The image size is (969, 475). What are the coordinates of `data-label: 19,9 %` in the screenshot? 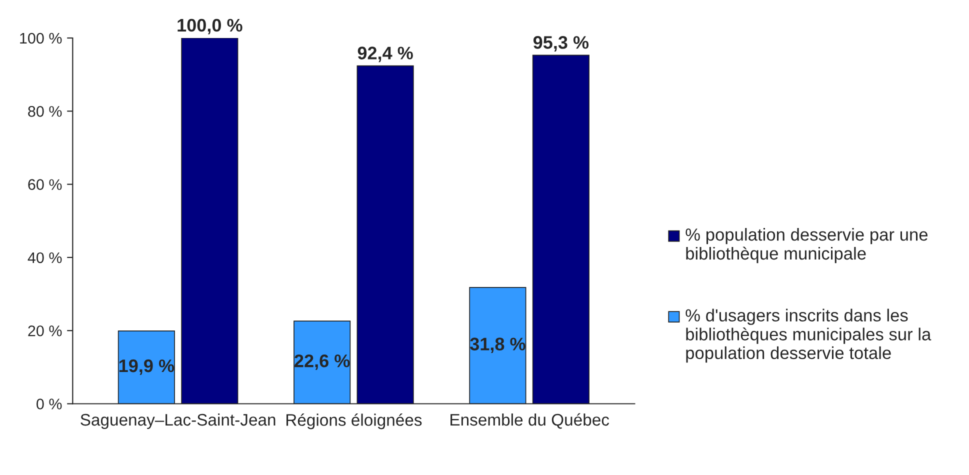 It's located at (146, 367).